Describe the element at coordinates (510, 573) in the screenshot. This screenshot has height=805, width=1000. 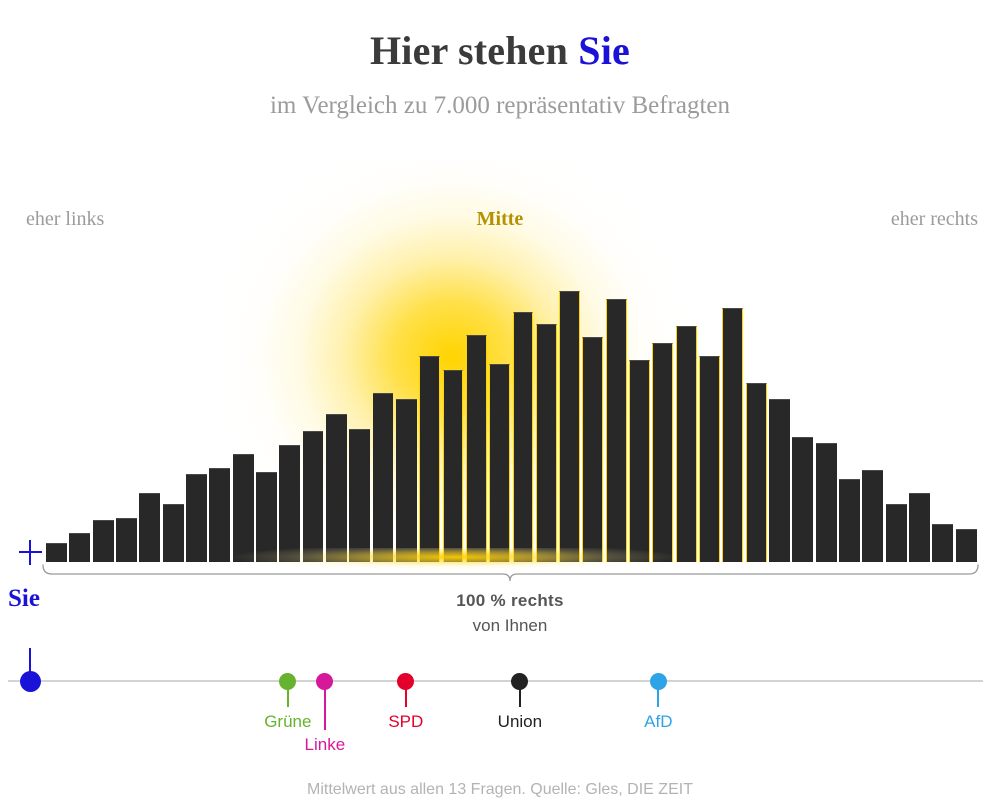
I see `range-brace` at that location.